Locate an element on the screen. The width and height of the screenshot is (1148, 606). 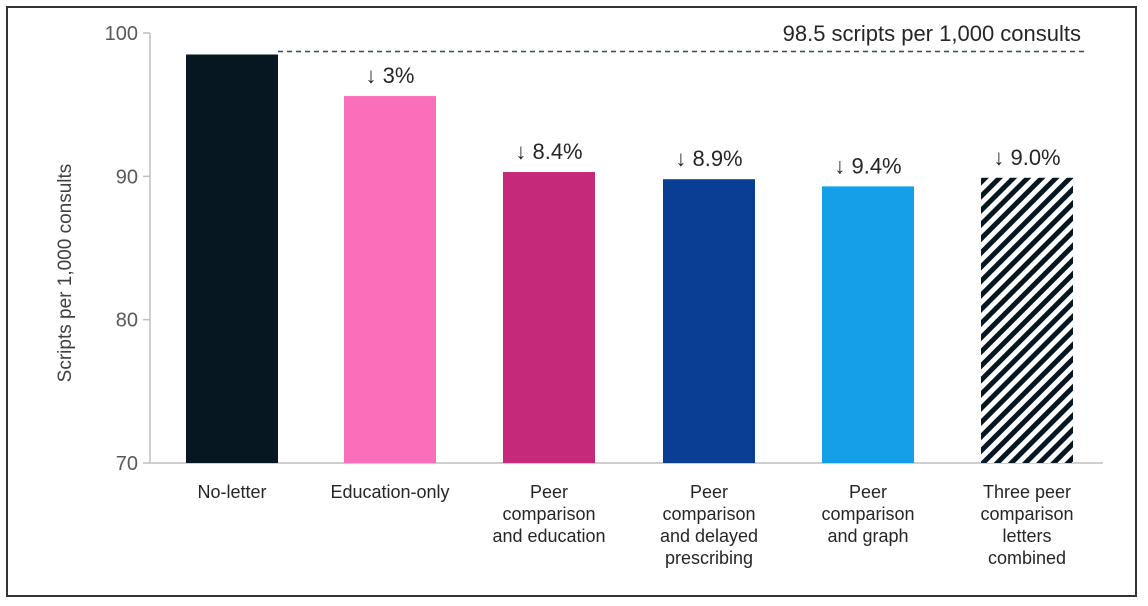
y-tick-label: 90 is located at coordinates (127, 177).